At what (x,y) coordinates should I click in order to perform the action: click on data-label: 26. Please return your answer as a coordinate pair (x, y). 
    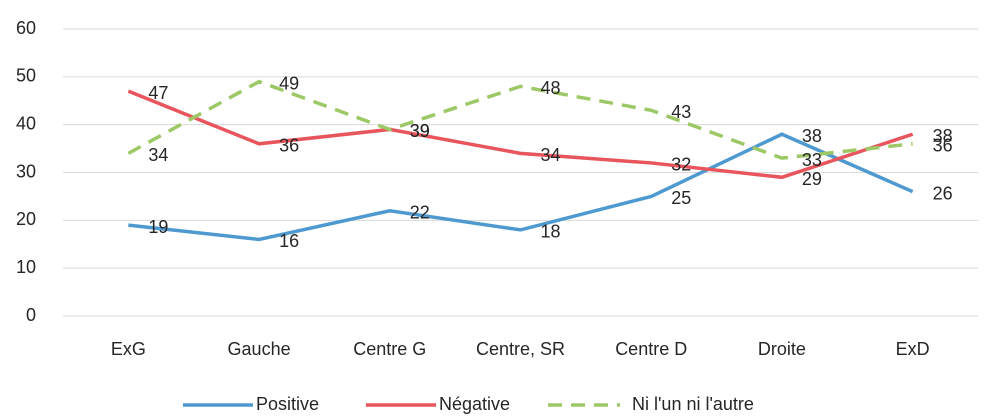
    Looking at the image, I should click on (943, 193).